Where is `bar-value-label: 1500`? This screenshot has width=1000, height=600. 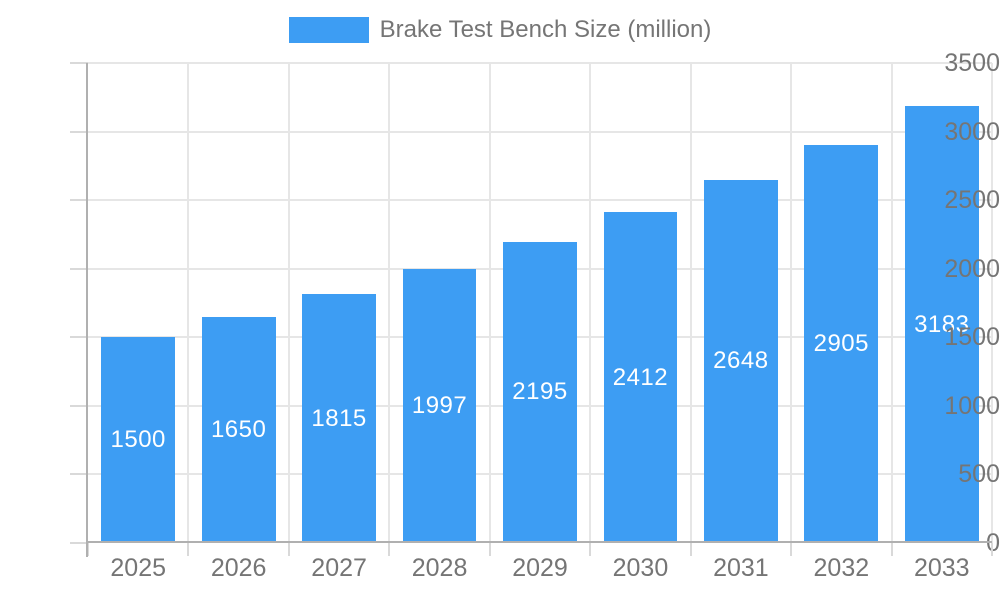 bar-value-label: 1500 is located at coordinates (138, 440).